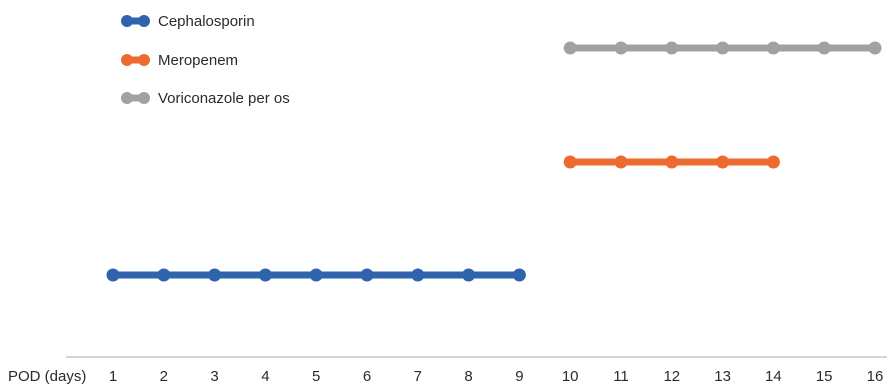 This screenshot has height=385, width=887. What do you see at coordinates (519, 376) in the screenshot?
I see `x-tick-label: 9` at bounding box center [519, 376].